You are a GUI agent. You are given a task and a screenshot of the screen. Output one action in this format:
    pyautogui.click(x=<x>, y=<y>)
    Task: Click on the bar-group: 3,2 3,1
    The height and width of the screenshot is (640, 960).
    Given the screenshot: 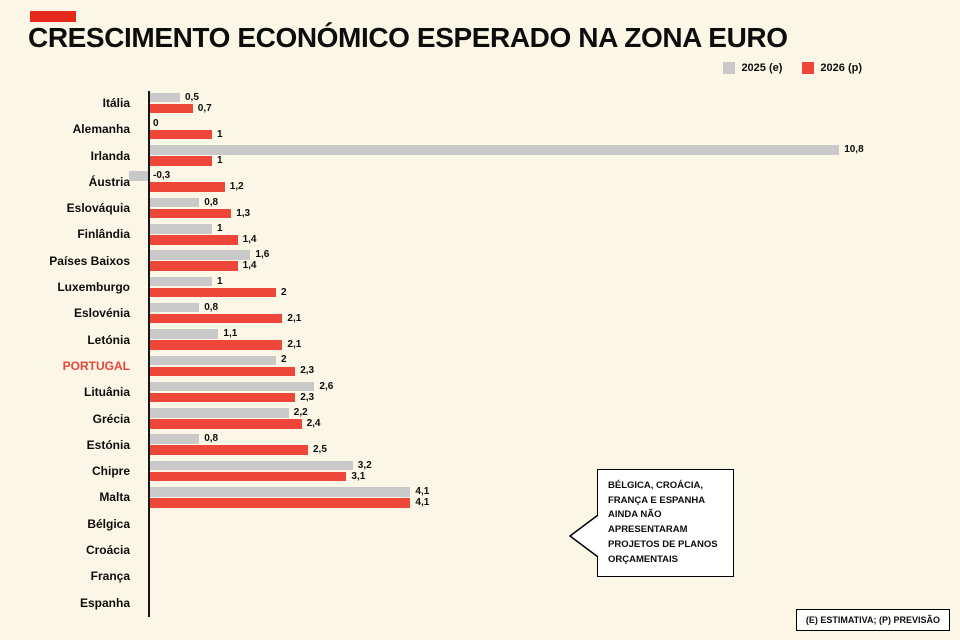 What is the action you would take?
    pyautogui.click(x=554, y=471)
    